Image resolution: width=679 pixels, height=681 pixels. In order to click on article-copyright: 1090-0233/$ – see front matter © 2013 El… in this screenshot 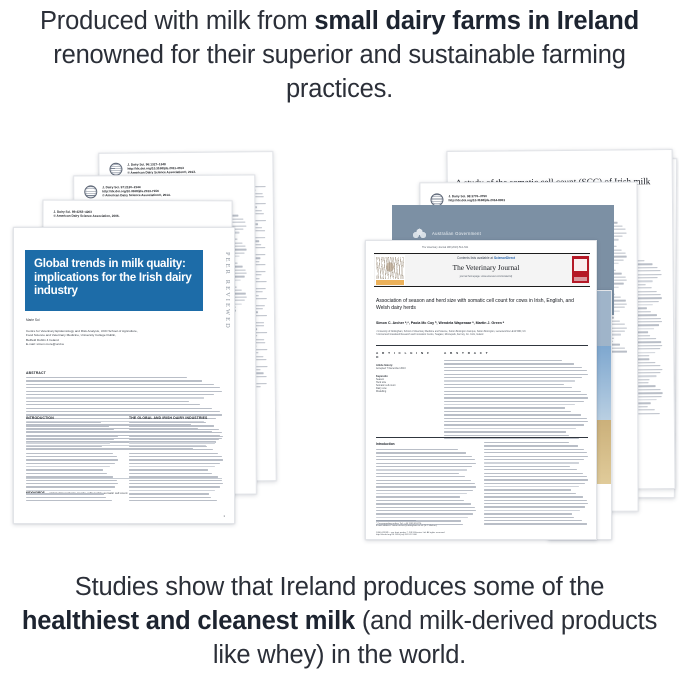, I will do `click(446, 534)`.